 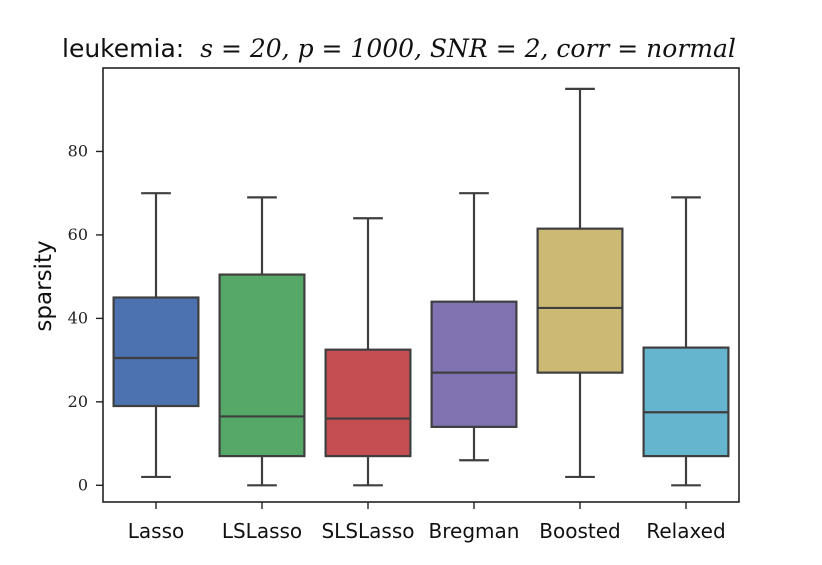 What do you see at coordinates (156, 531) in the screenshot?
I see `x-tick-label: Lasso` at bounding box center [156, 531].